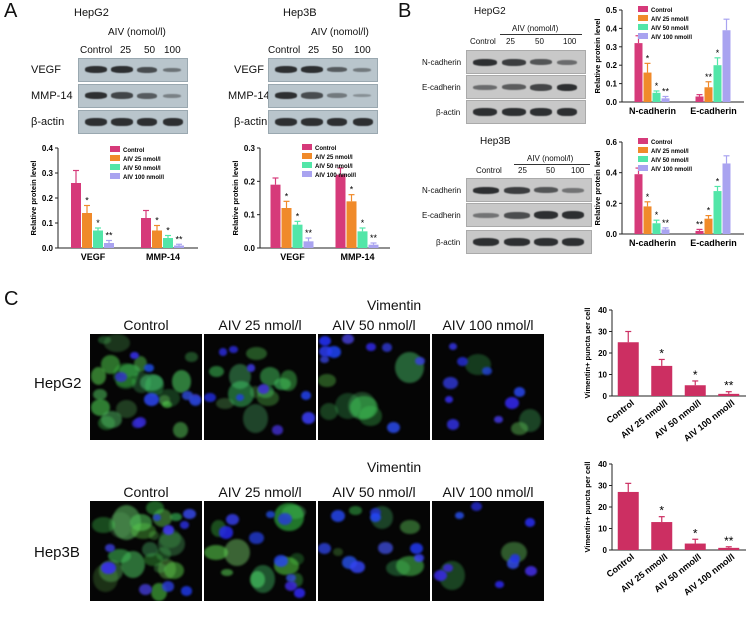 This screenshot has width=756, height=617. I want to click on y-axis-label: Relative protein level, so click(598, 55).